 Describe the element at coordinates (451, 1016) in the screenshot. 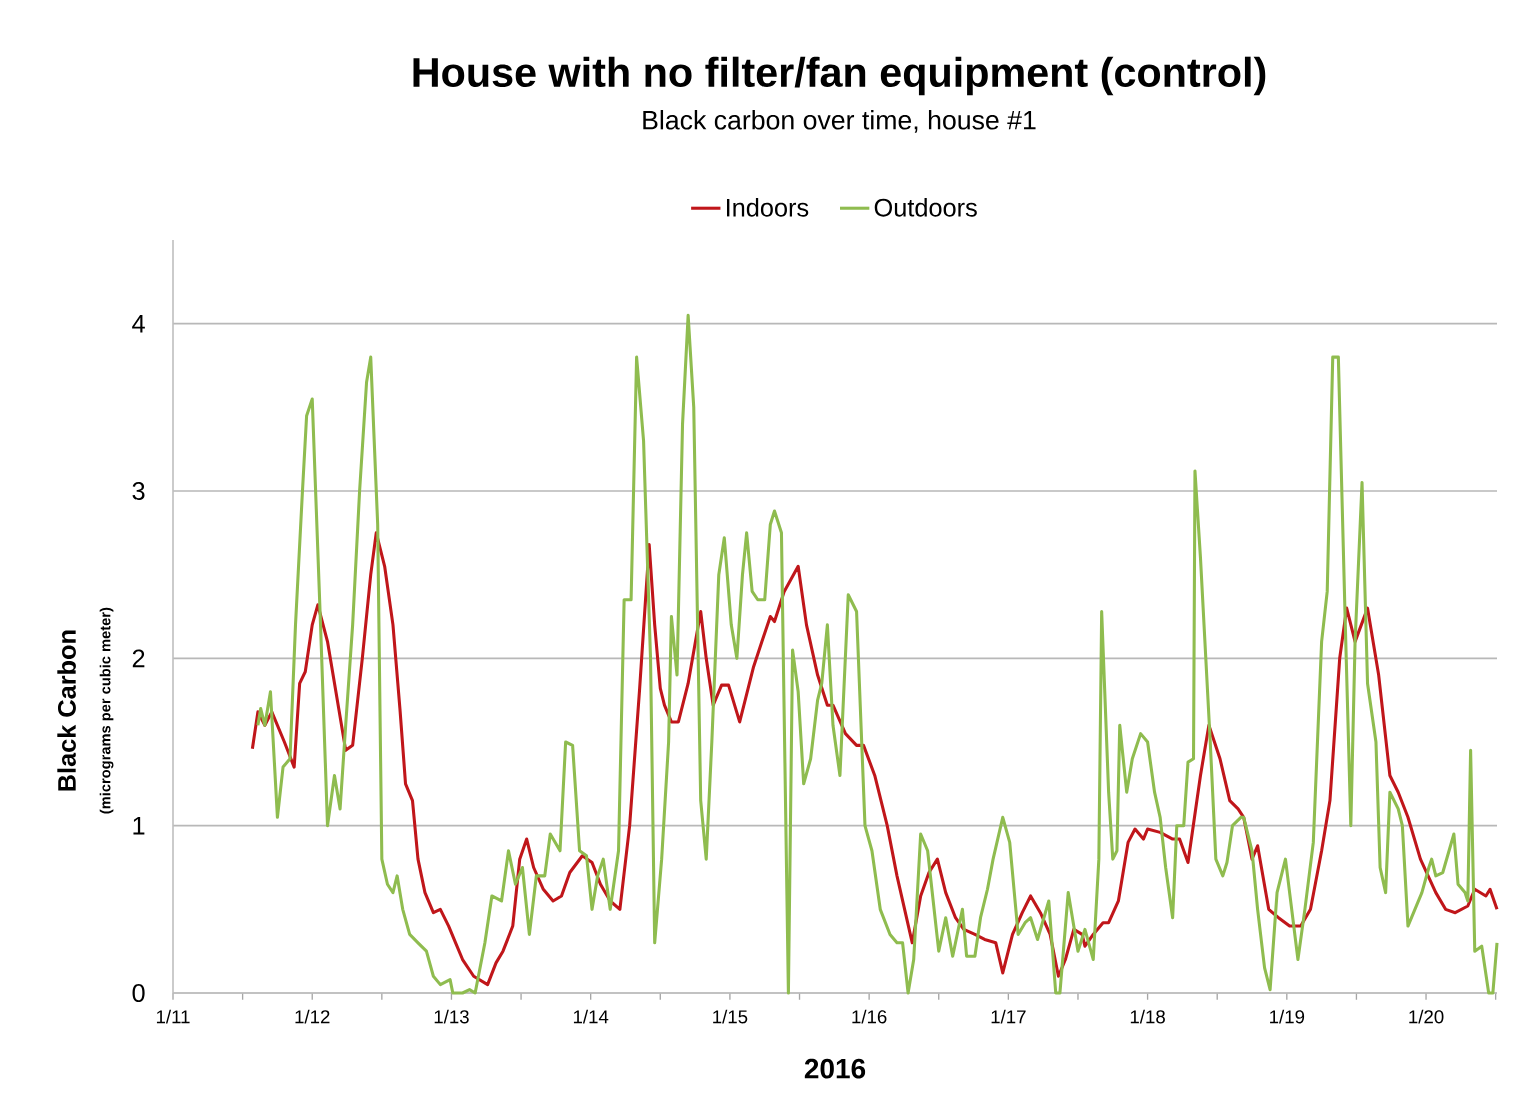

I see `x-tick-label: 1/13` at that location.